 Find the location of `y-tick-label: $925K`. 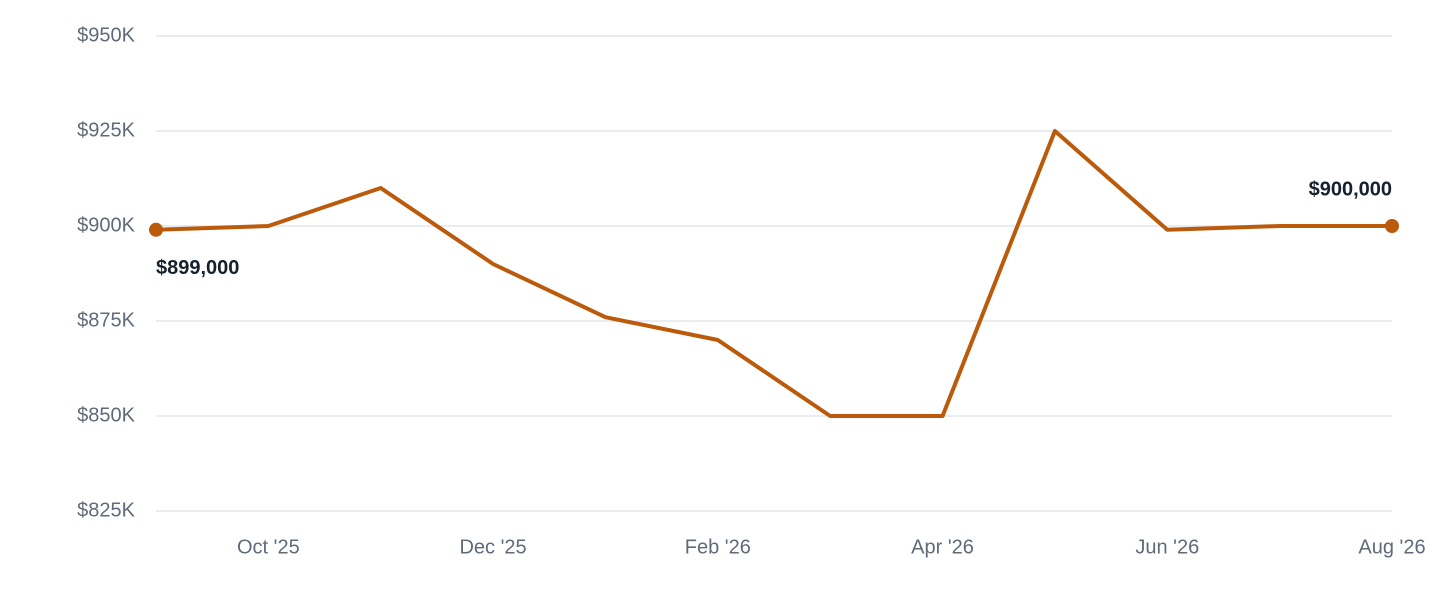

y-tick-label: $925K is located at coordinates (106, 130).